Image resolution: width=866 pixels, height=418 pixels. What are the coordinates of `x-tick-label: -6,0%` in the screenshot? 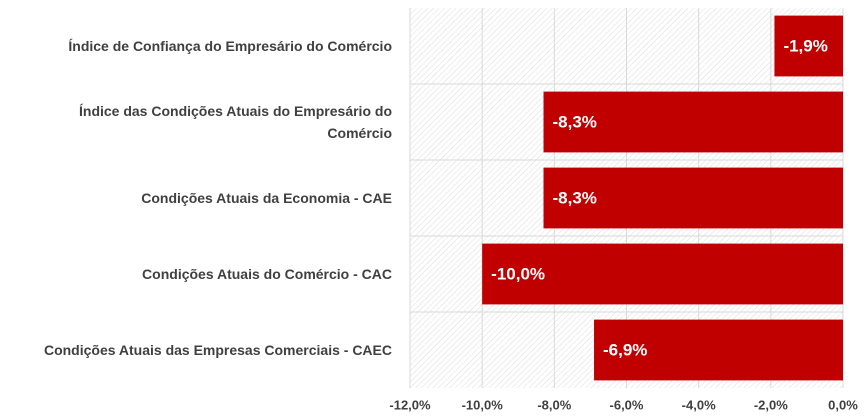 It's located at (627, 404).